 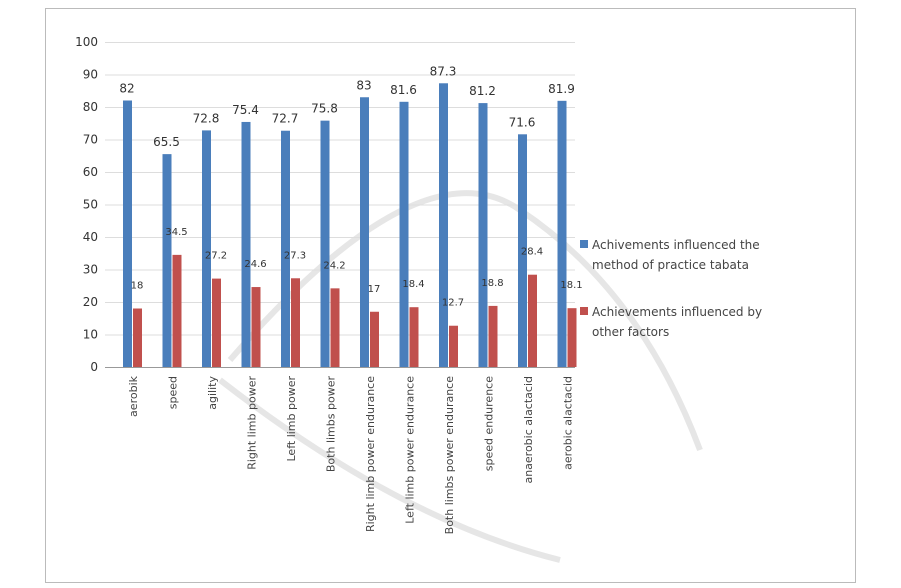 What do you see at coordinates (94, 367) in the screenshot?
I see `y-tick-label: 0` at bounding box center [94, 367].